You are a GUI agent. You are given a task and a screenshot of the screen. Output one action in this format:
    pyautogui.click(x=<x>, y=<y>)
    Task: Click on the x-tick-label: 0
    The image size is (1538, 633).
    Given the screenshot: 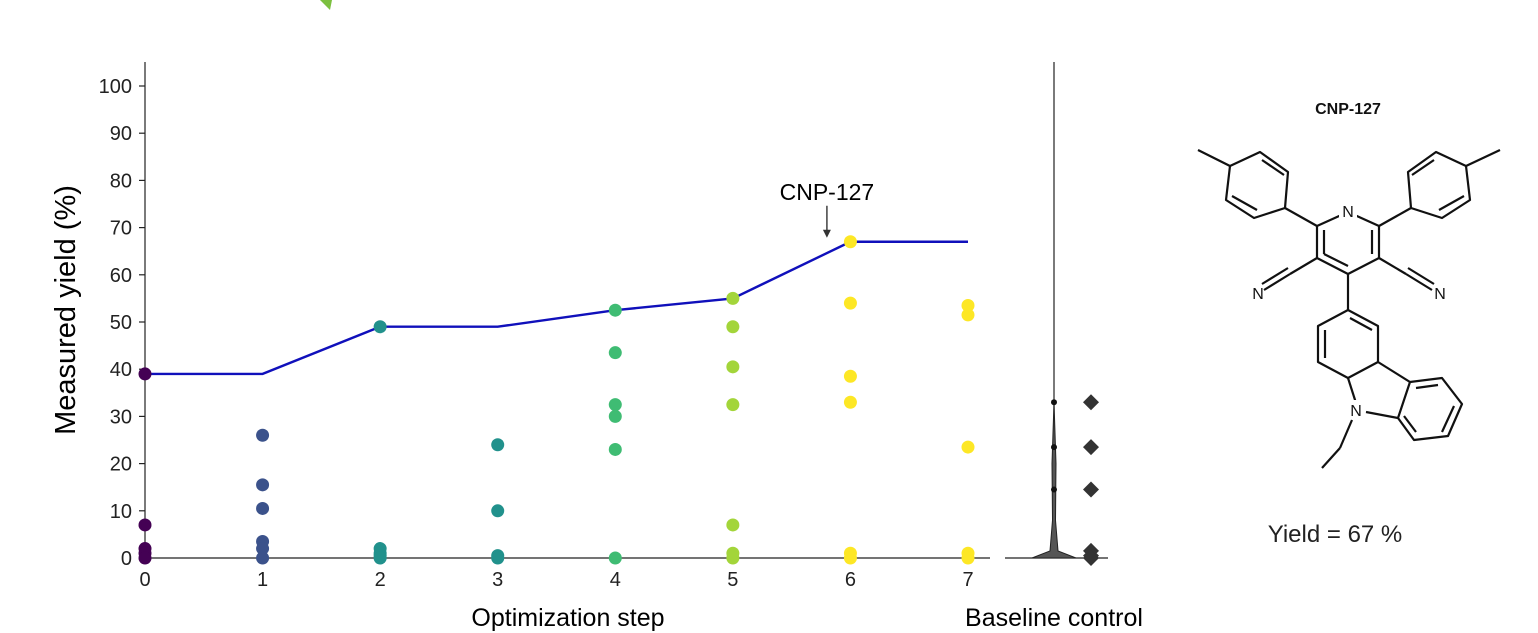 What is the action you would take?
    pyautogui.click(x=144, y=580)
    